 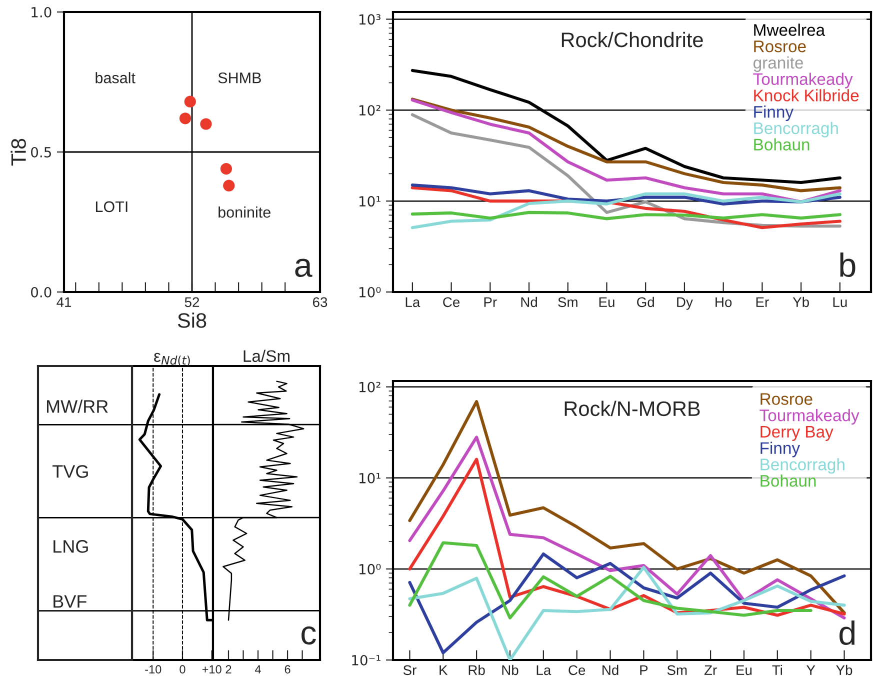 I want to click on x-tick-label: 63, so click(x=320, y=302).